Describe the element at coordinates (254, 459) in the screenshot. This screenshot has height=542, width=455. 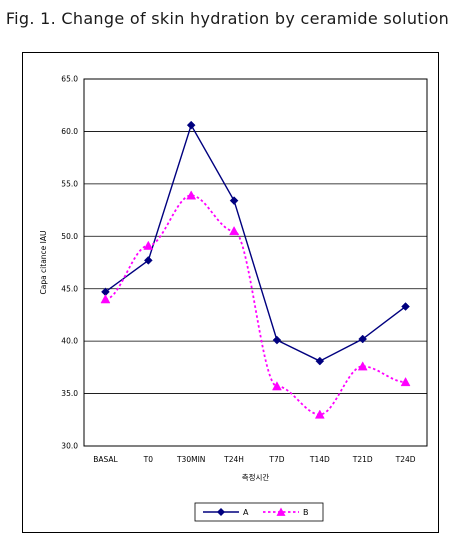
I see `x-tick-labels: BASAL T0 T30MIN T24H T7D T14D T21D T24D` at that location.